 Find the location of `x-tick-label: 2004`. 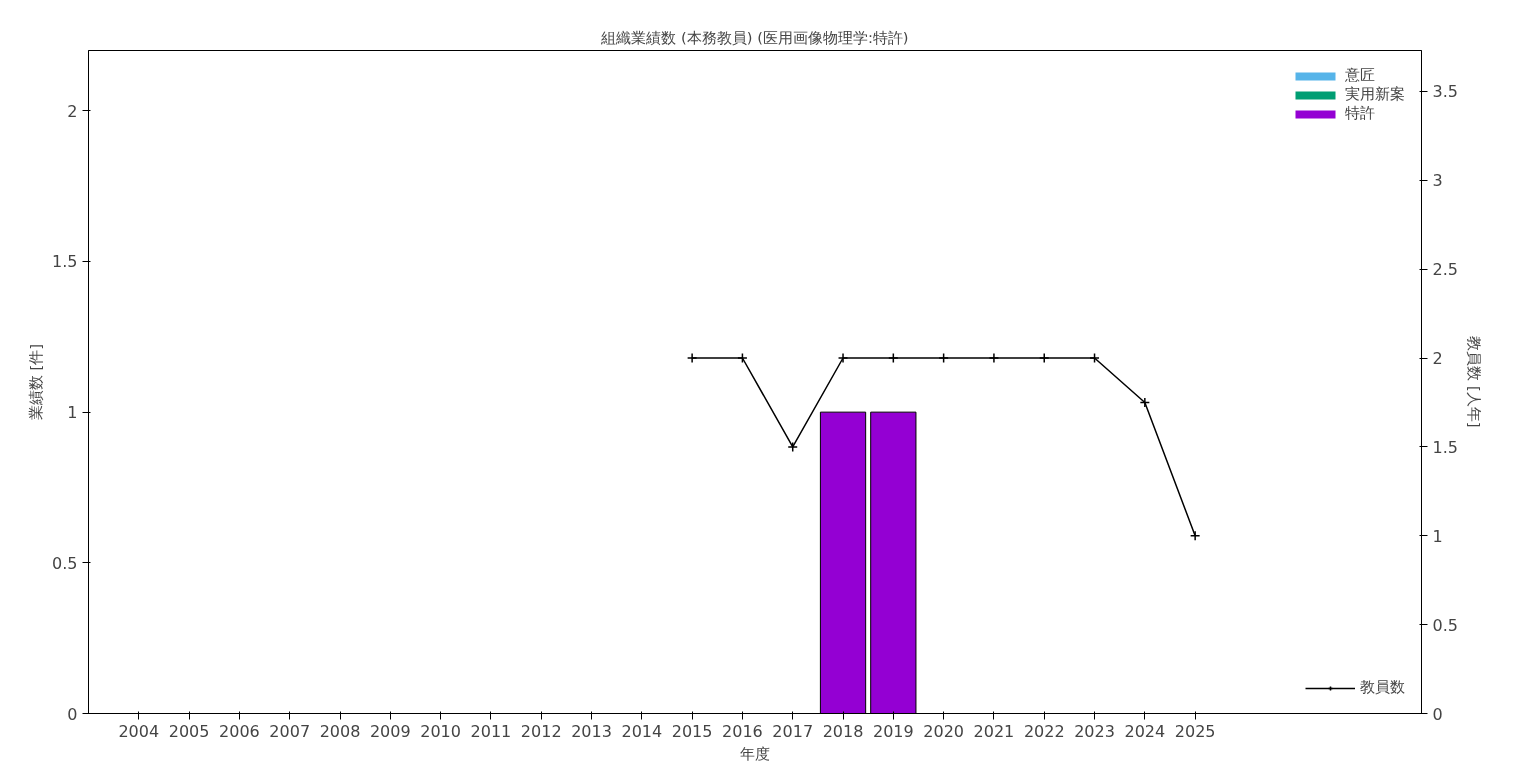

x-tick-label: 2004 is located at coordinates (139, 731).